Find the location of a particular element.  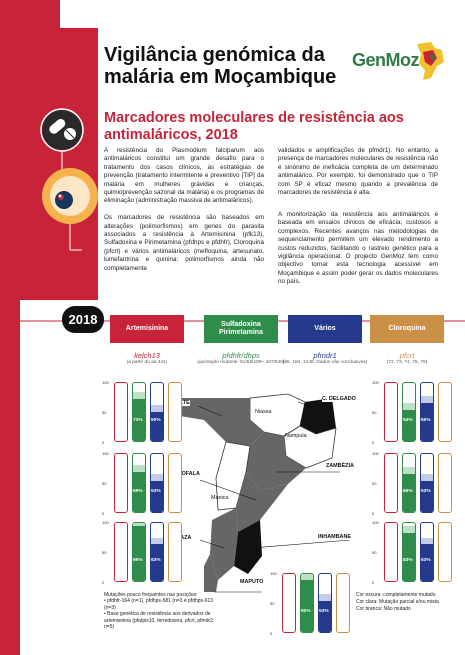

legend-dark: Cor escura: completamente mutado is located at coordinates (396, 595).